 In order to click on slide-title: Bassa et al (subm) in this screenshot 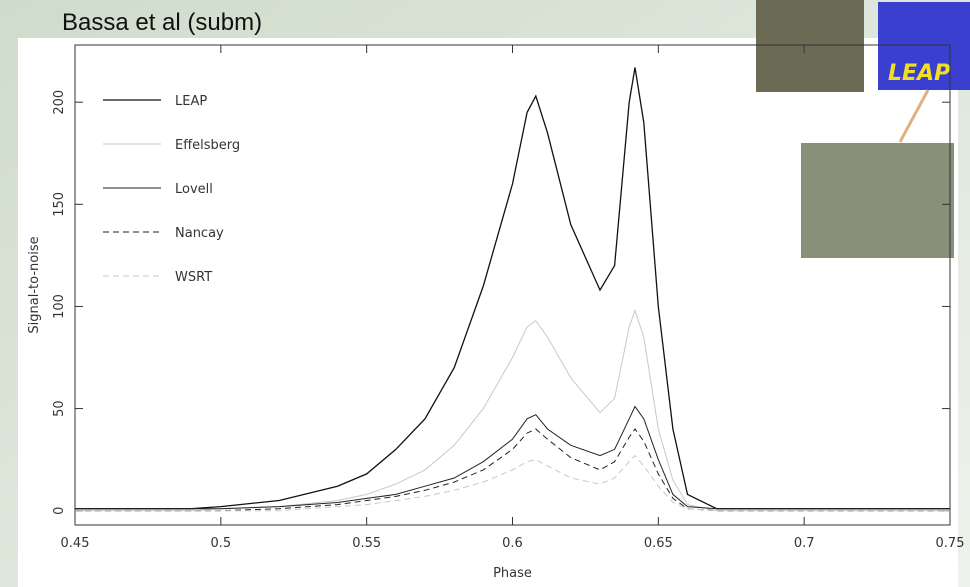, I will do `click(162, 22)`.